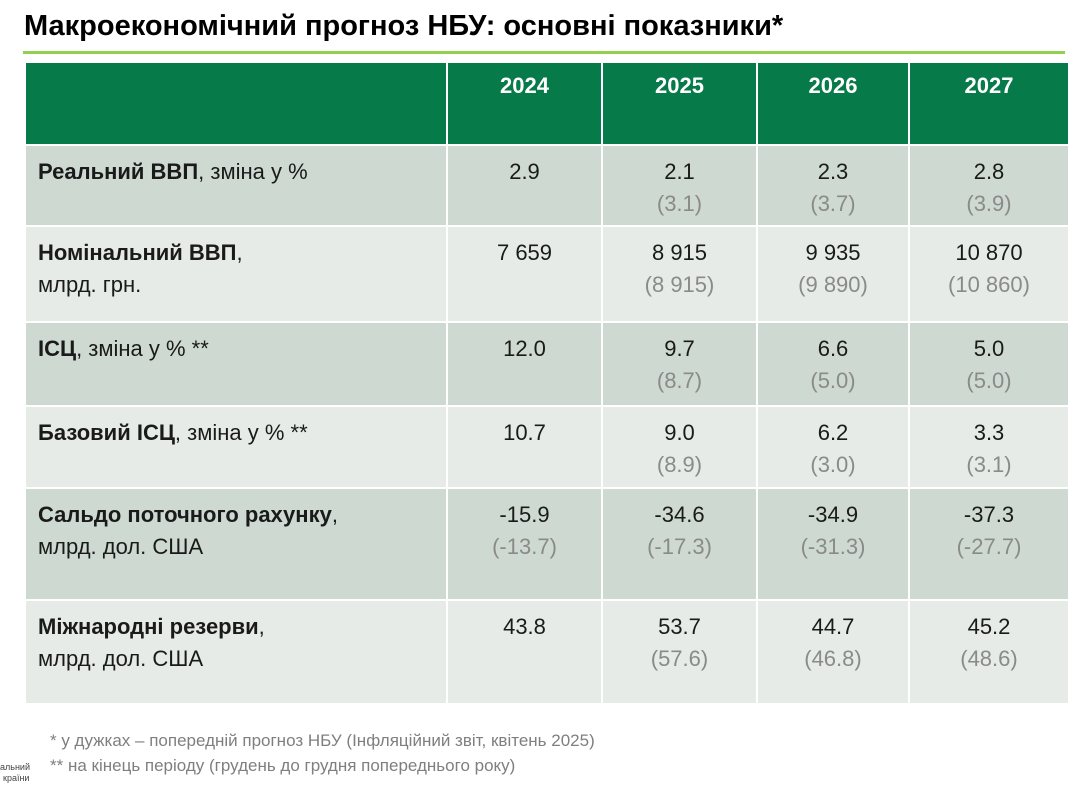 Image resolution: width=1077 pixels, height=790 pixels. Describe the element at coordinates (679, 252) in the screenshot. I see `current-value: 8 915` at that location.